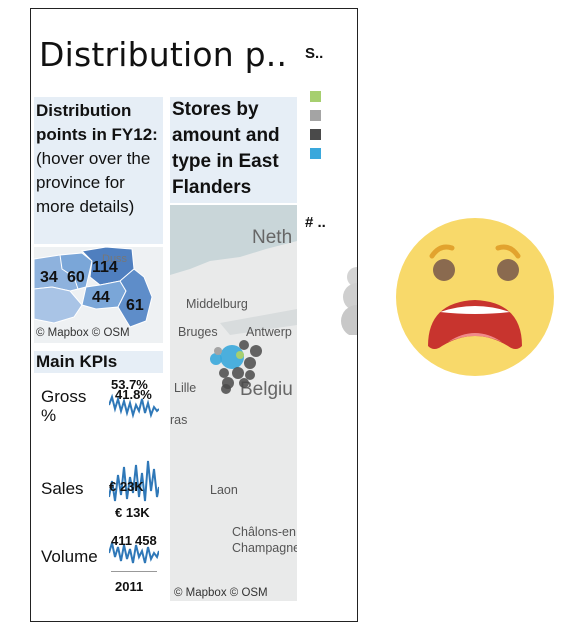 This screenshot has height=637, width=571. I want to click on province-east, so click(76, 271).